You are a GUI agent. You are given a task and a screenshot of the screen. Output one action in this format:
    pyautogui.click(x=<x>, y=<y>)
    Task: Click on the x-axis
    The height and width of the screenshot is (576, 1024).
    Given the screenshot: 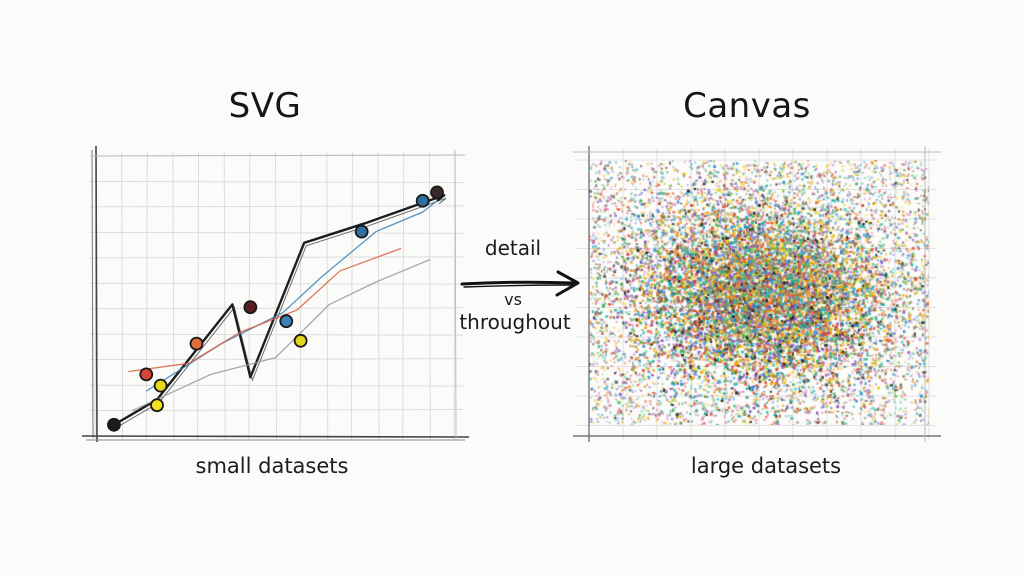 What is the action you would take?
    pyautogui.click(x=275, y=436)
    